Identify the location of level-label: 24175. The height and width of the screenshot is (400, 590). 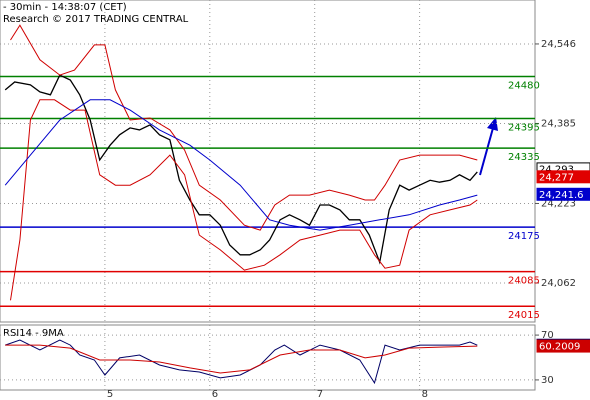
(524, 236).